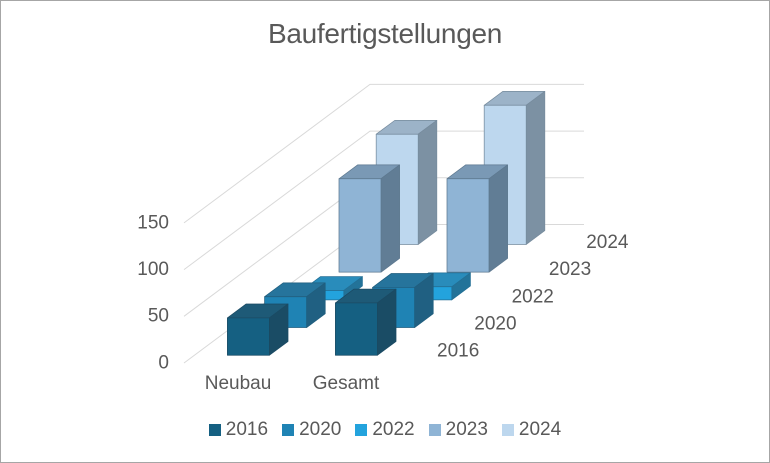 The height and width of the screenshot is (463, 770). What do you see at coordinates (346, 383) in the screenshot?
I see `category-label: Gesamt` at bounding box center [346, 383].